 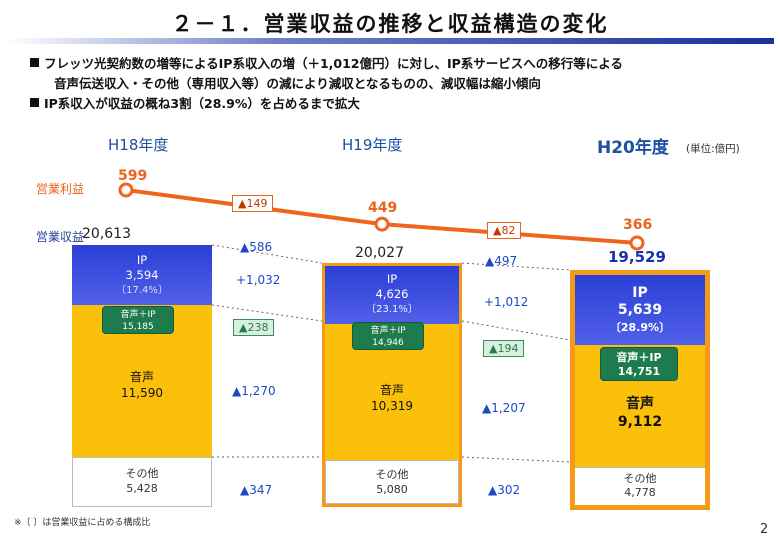 I want to click on profit-change-1: ▲149, so click(x=253, y=203).